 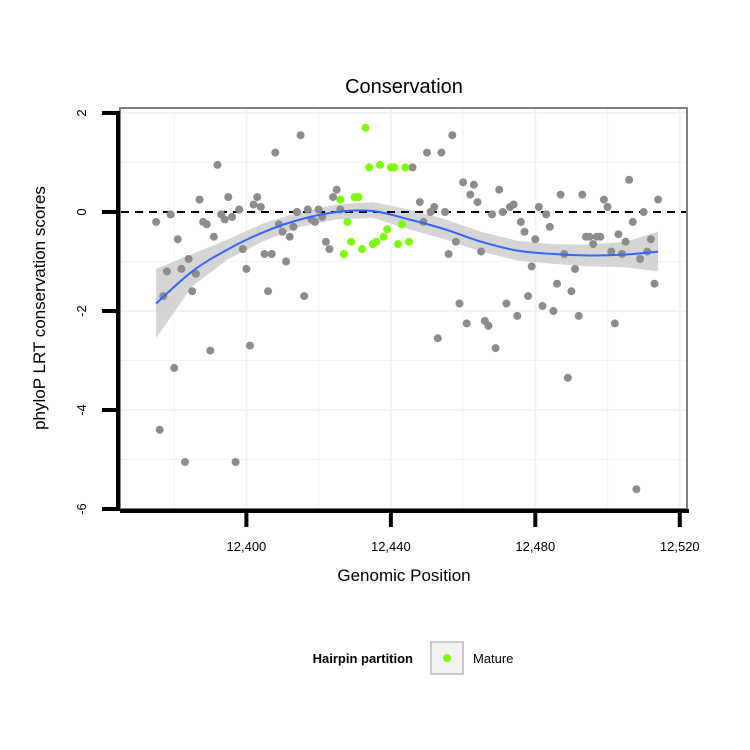 I want to click on smooth-line-layer, so click(x=407, y=257).